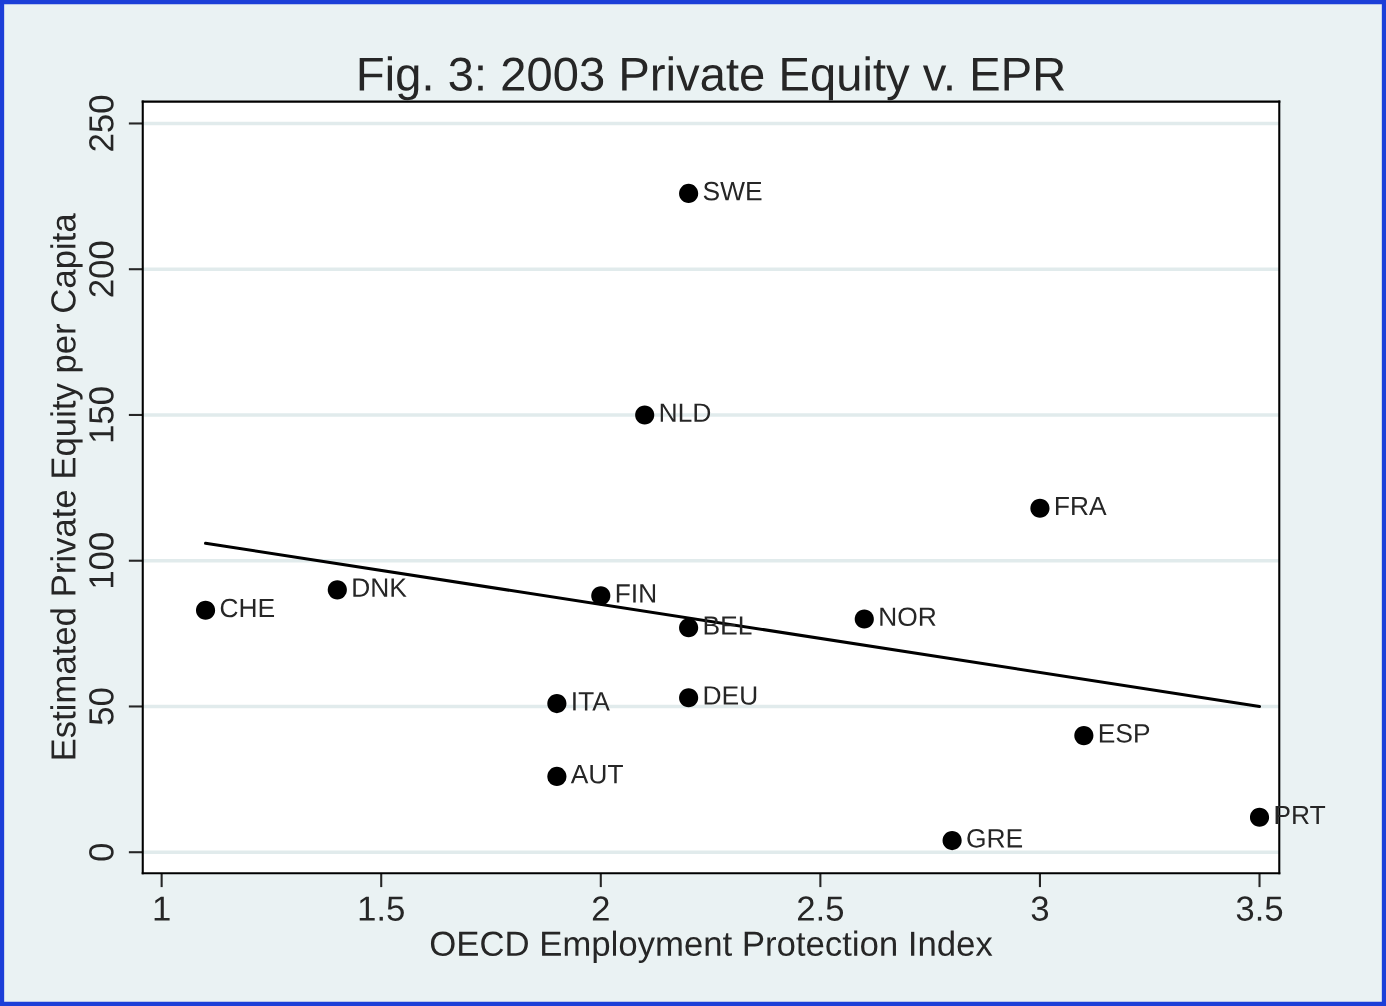 The width and height of the screenshot is (1386, 1006). I want to click on y-tick-label: 200, so click(101, 269).